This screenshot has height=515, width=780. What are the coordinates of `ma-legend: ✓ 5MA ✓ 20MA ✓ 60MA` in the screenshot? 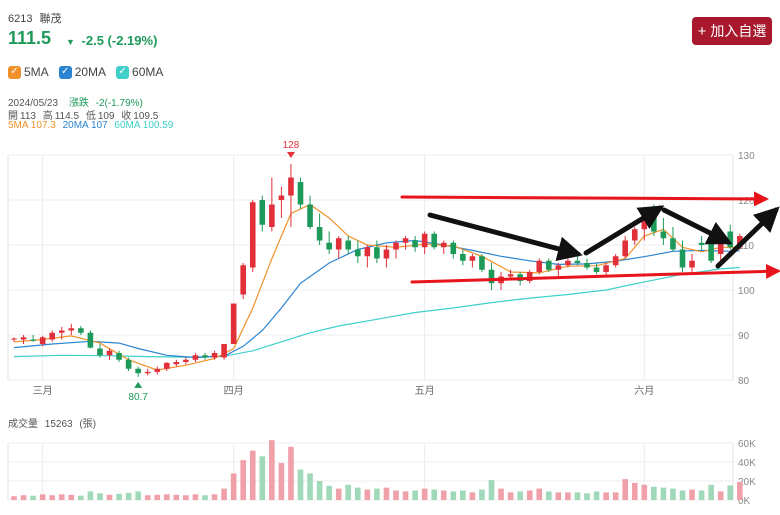 It's located at (85, 72).